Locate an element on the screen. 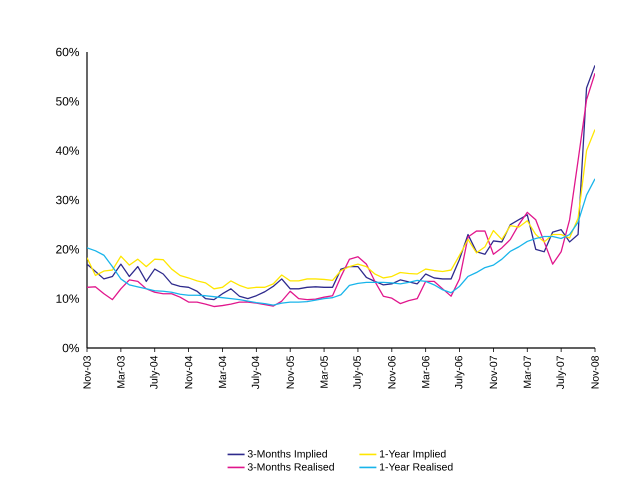 The height and width of the screenshot is (504, 629). x-tick-label: Nov-04 is located at coordinates (188, 372).